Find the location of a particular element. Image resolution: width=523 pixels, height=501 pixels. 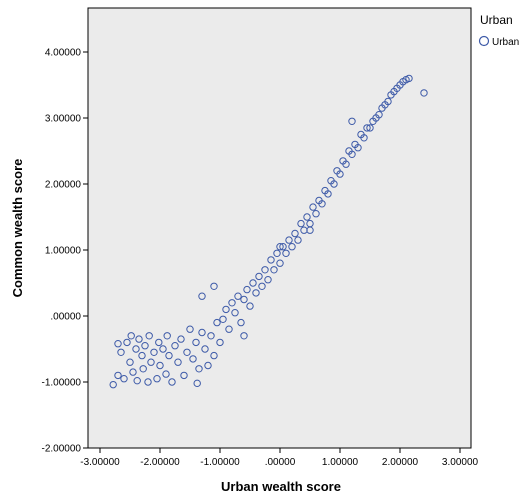

x-tick-label: -3.00000 is located at coordinates (100, 462).